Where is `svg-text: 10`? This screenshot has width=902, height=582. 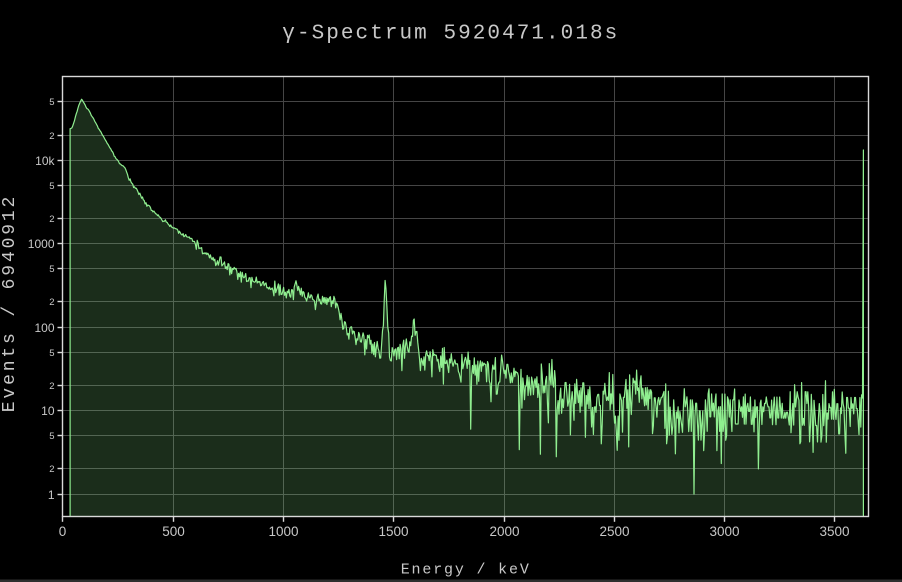 svg-text: 10 is located at coordinates (48, 411).